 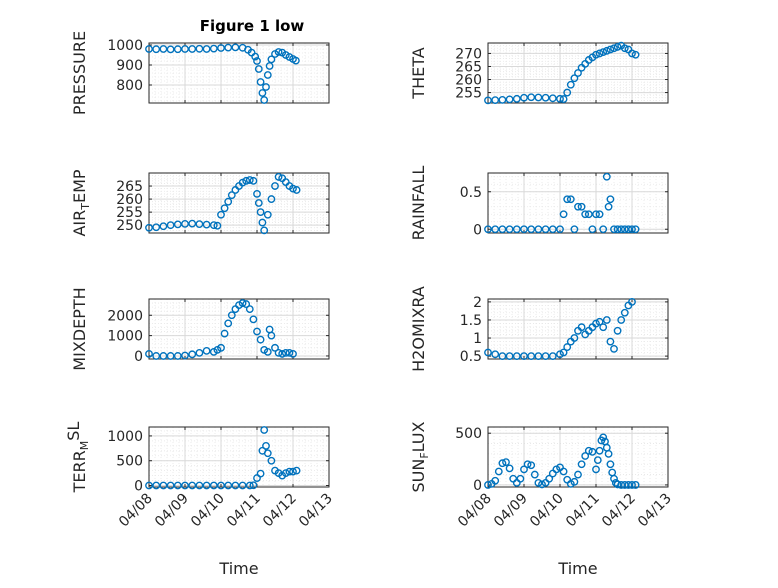 I want to click on series, so click(x=221, y=329).